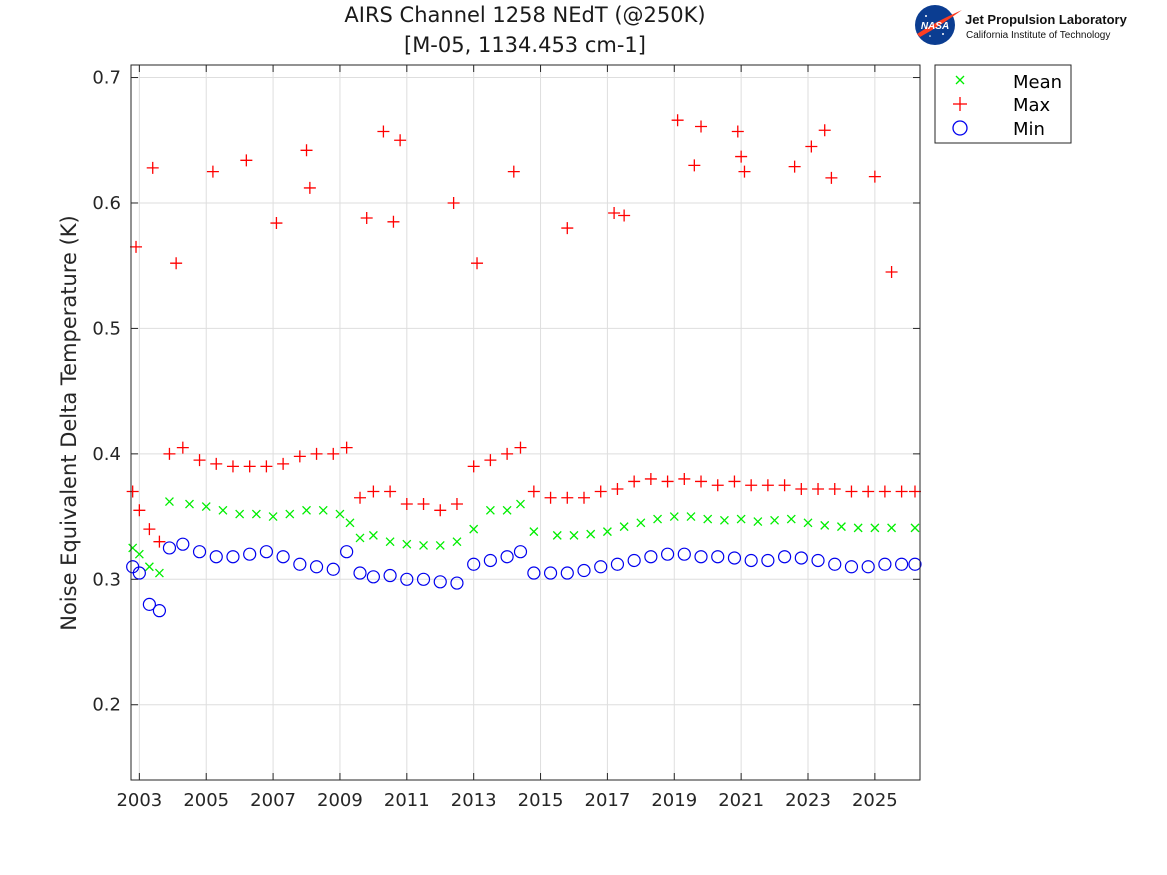  What do you see at coordinates (1037, 82) in the screenshot?
I see `legend-label-mean: Mean` at bounding box center [1037, 82].